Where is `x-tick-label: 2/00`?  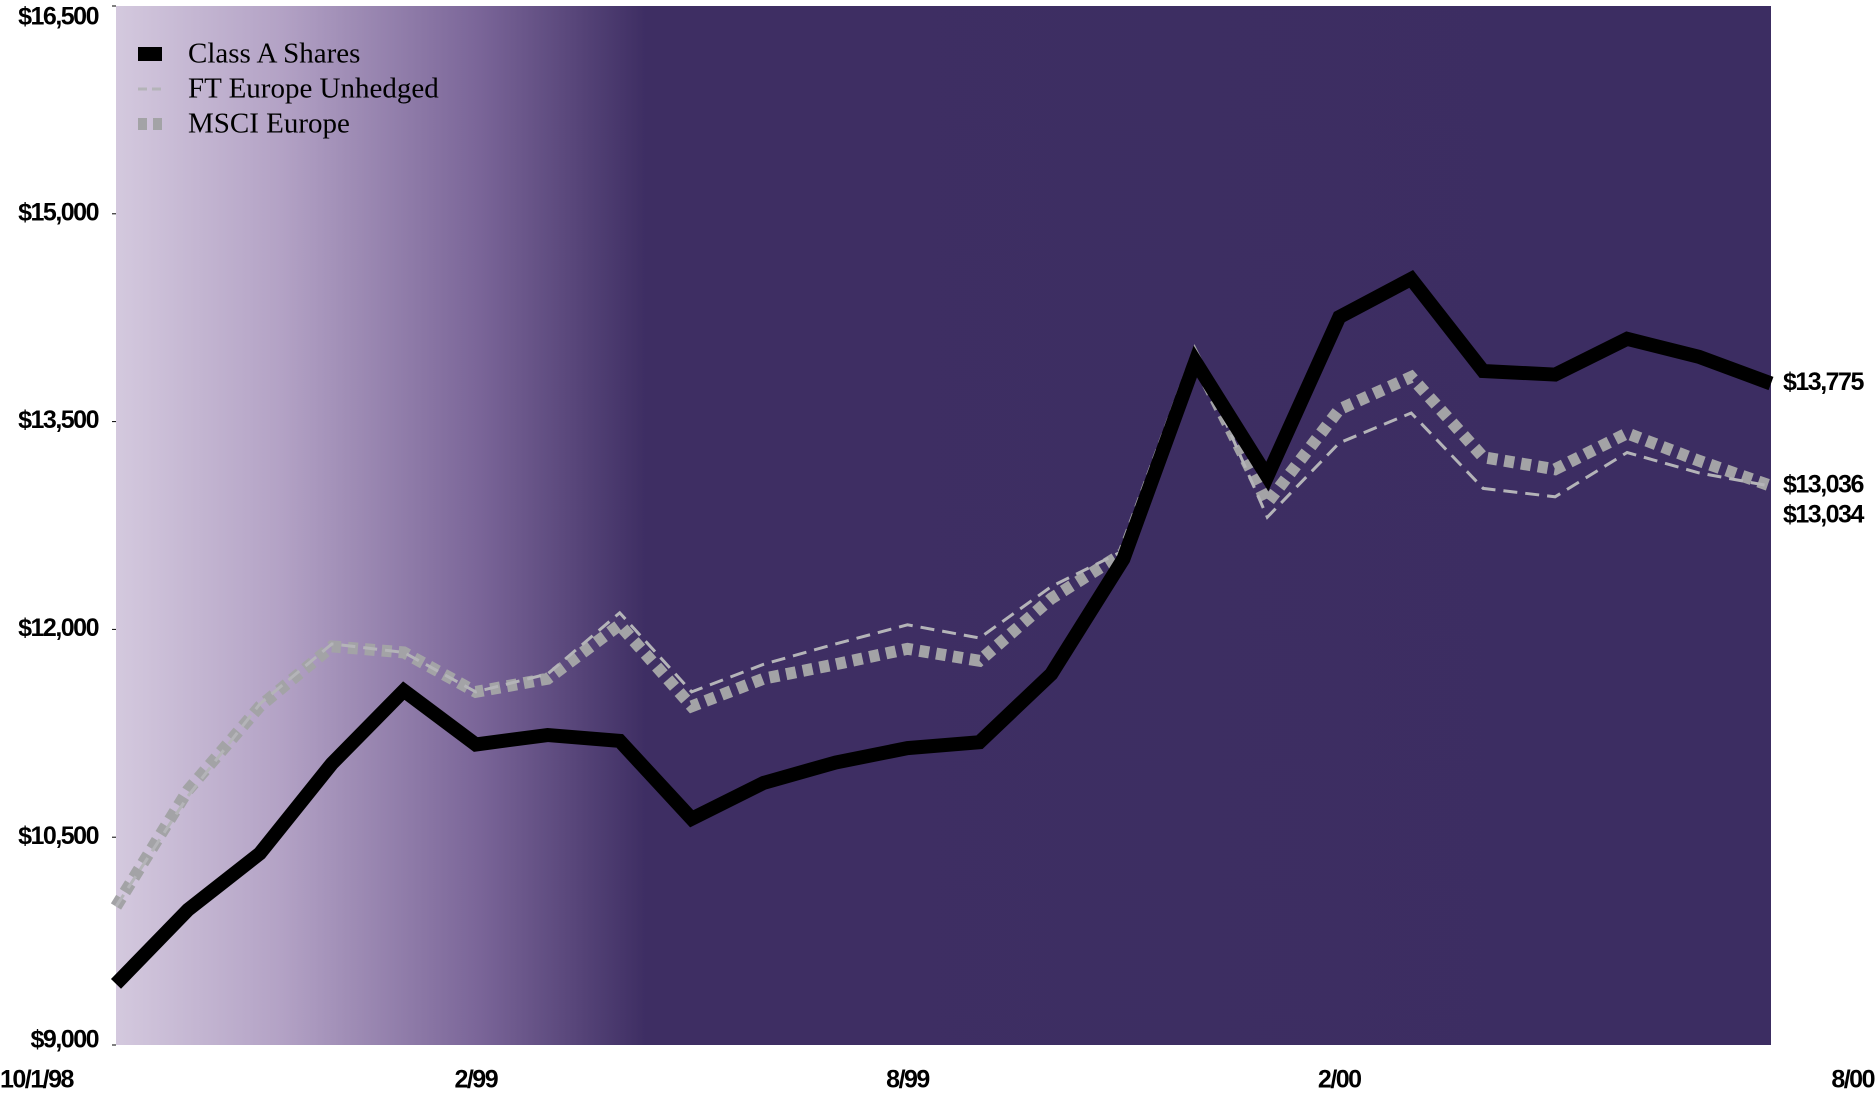 x-tick-label: 2/00 is located at coordinates (1339, 1080).